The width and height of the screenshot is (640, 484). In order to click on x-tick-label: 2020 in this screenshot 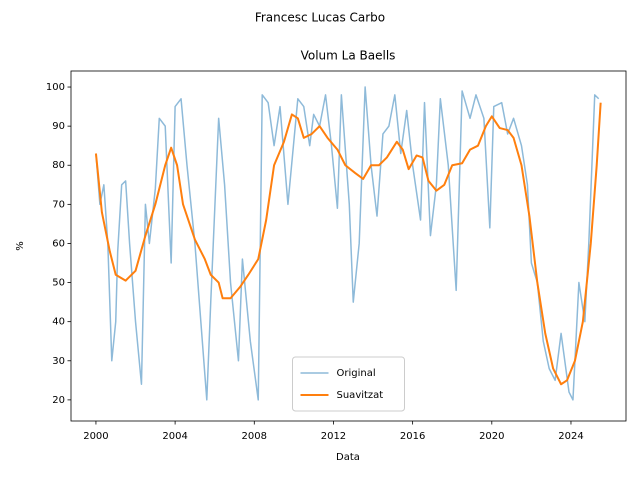, I will do `click(491, 436)`.